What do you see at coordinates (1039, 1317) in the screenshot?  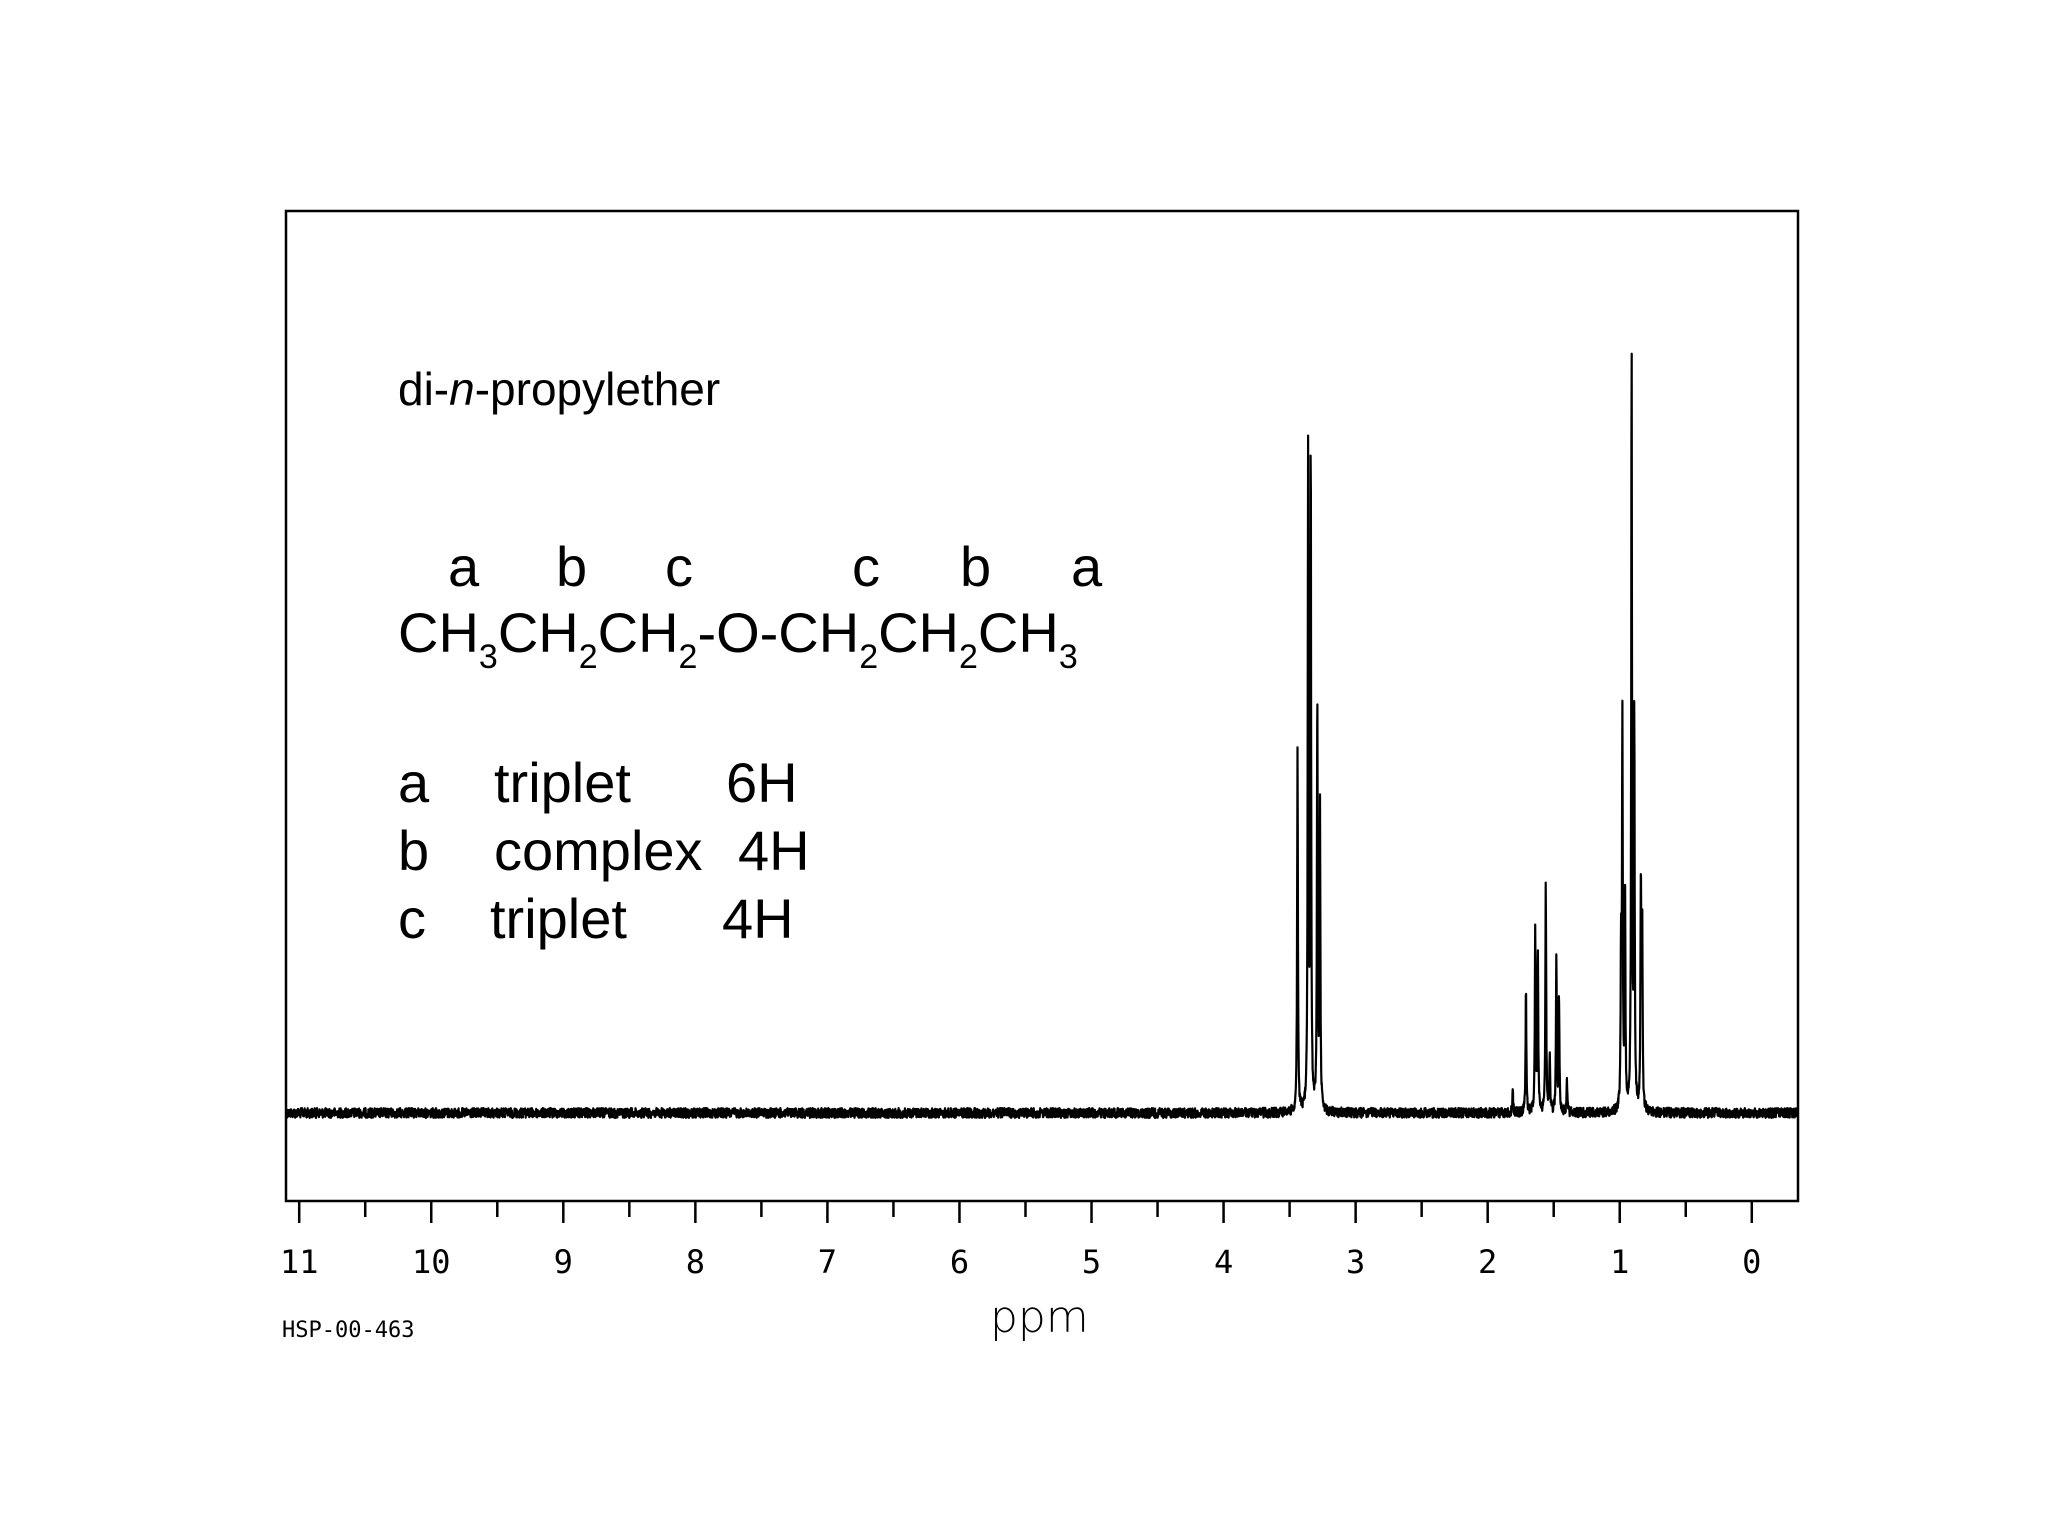 I see `x-axis-label: ppm` at bounding box center [1039, 1317].